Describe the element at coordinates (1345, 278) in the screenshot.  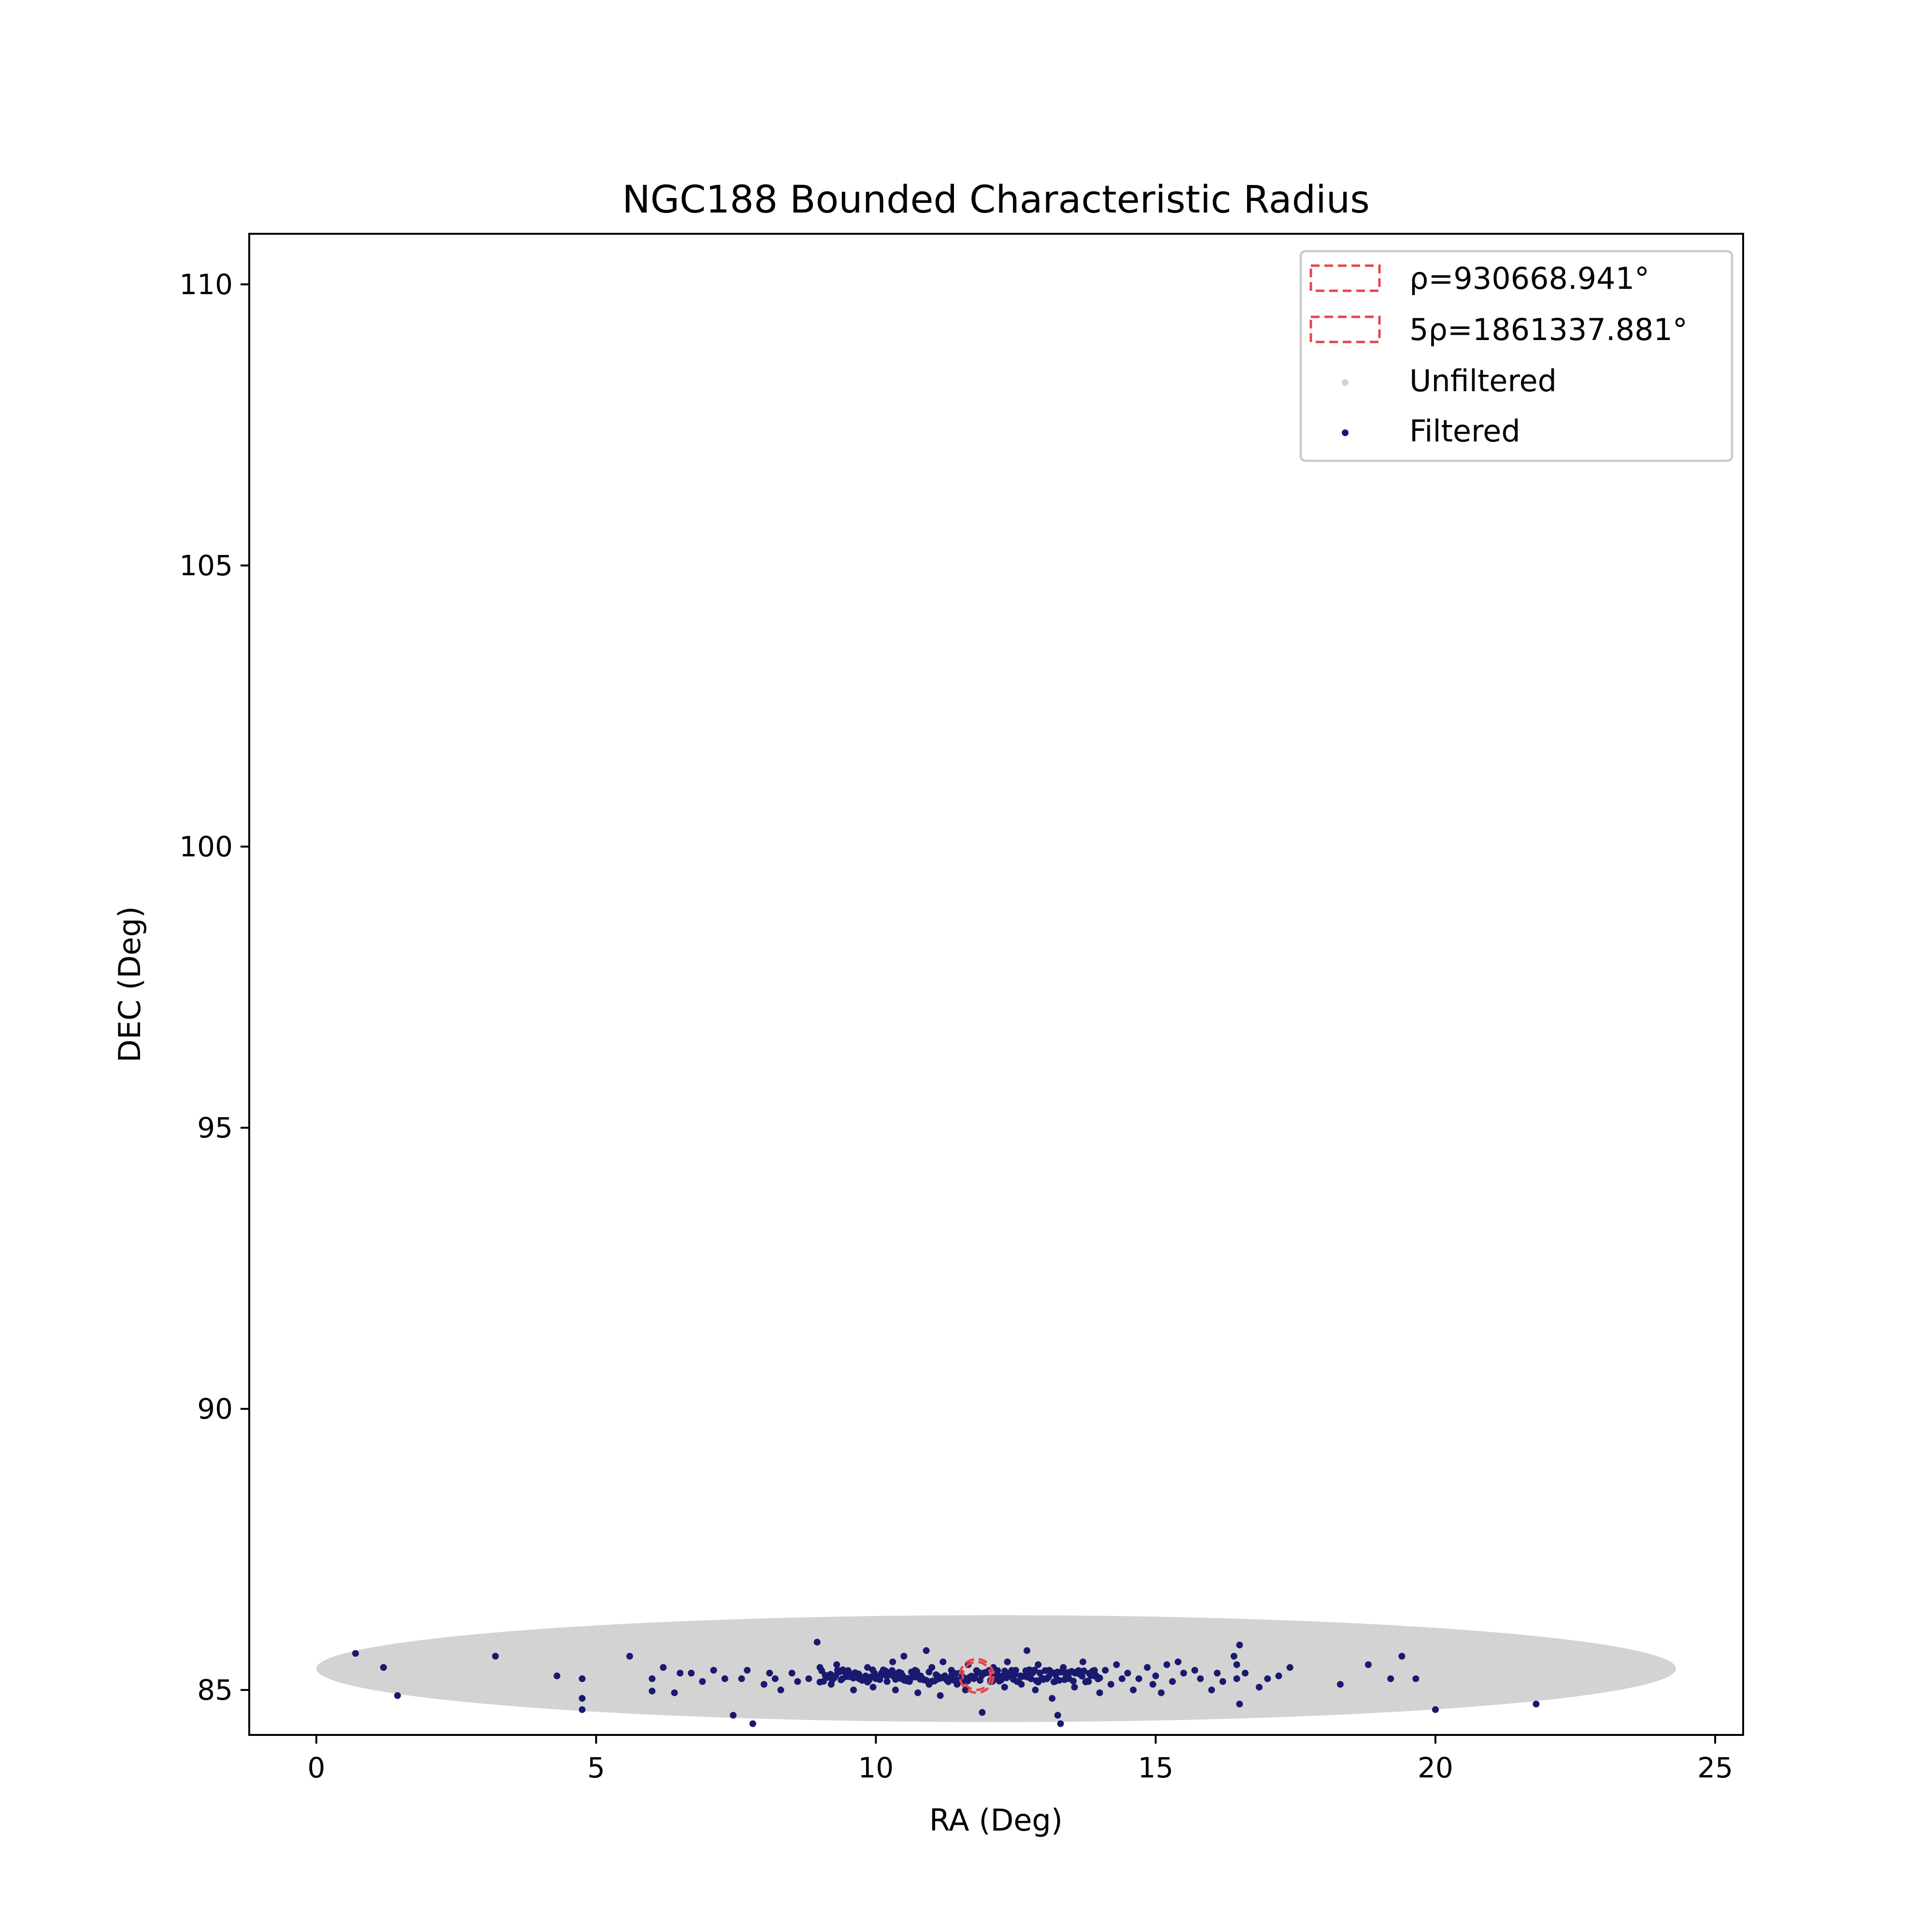
I see `legend-swatch-rho` at that location.